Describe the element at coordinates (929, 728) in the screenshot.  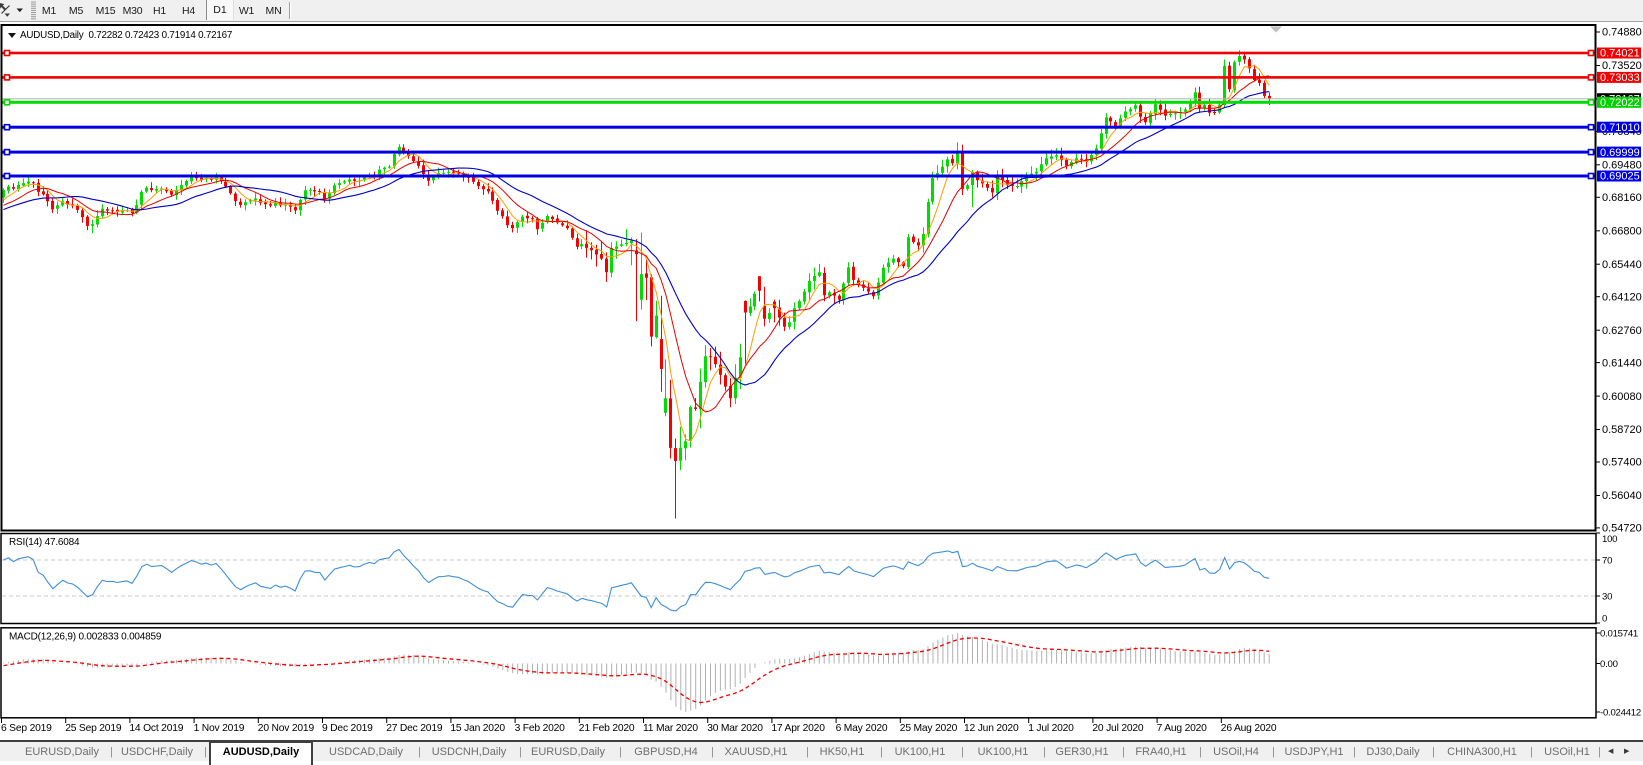
I see `svg-text: 25 May 2020` at that location.